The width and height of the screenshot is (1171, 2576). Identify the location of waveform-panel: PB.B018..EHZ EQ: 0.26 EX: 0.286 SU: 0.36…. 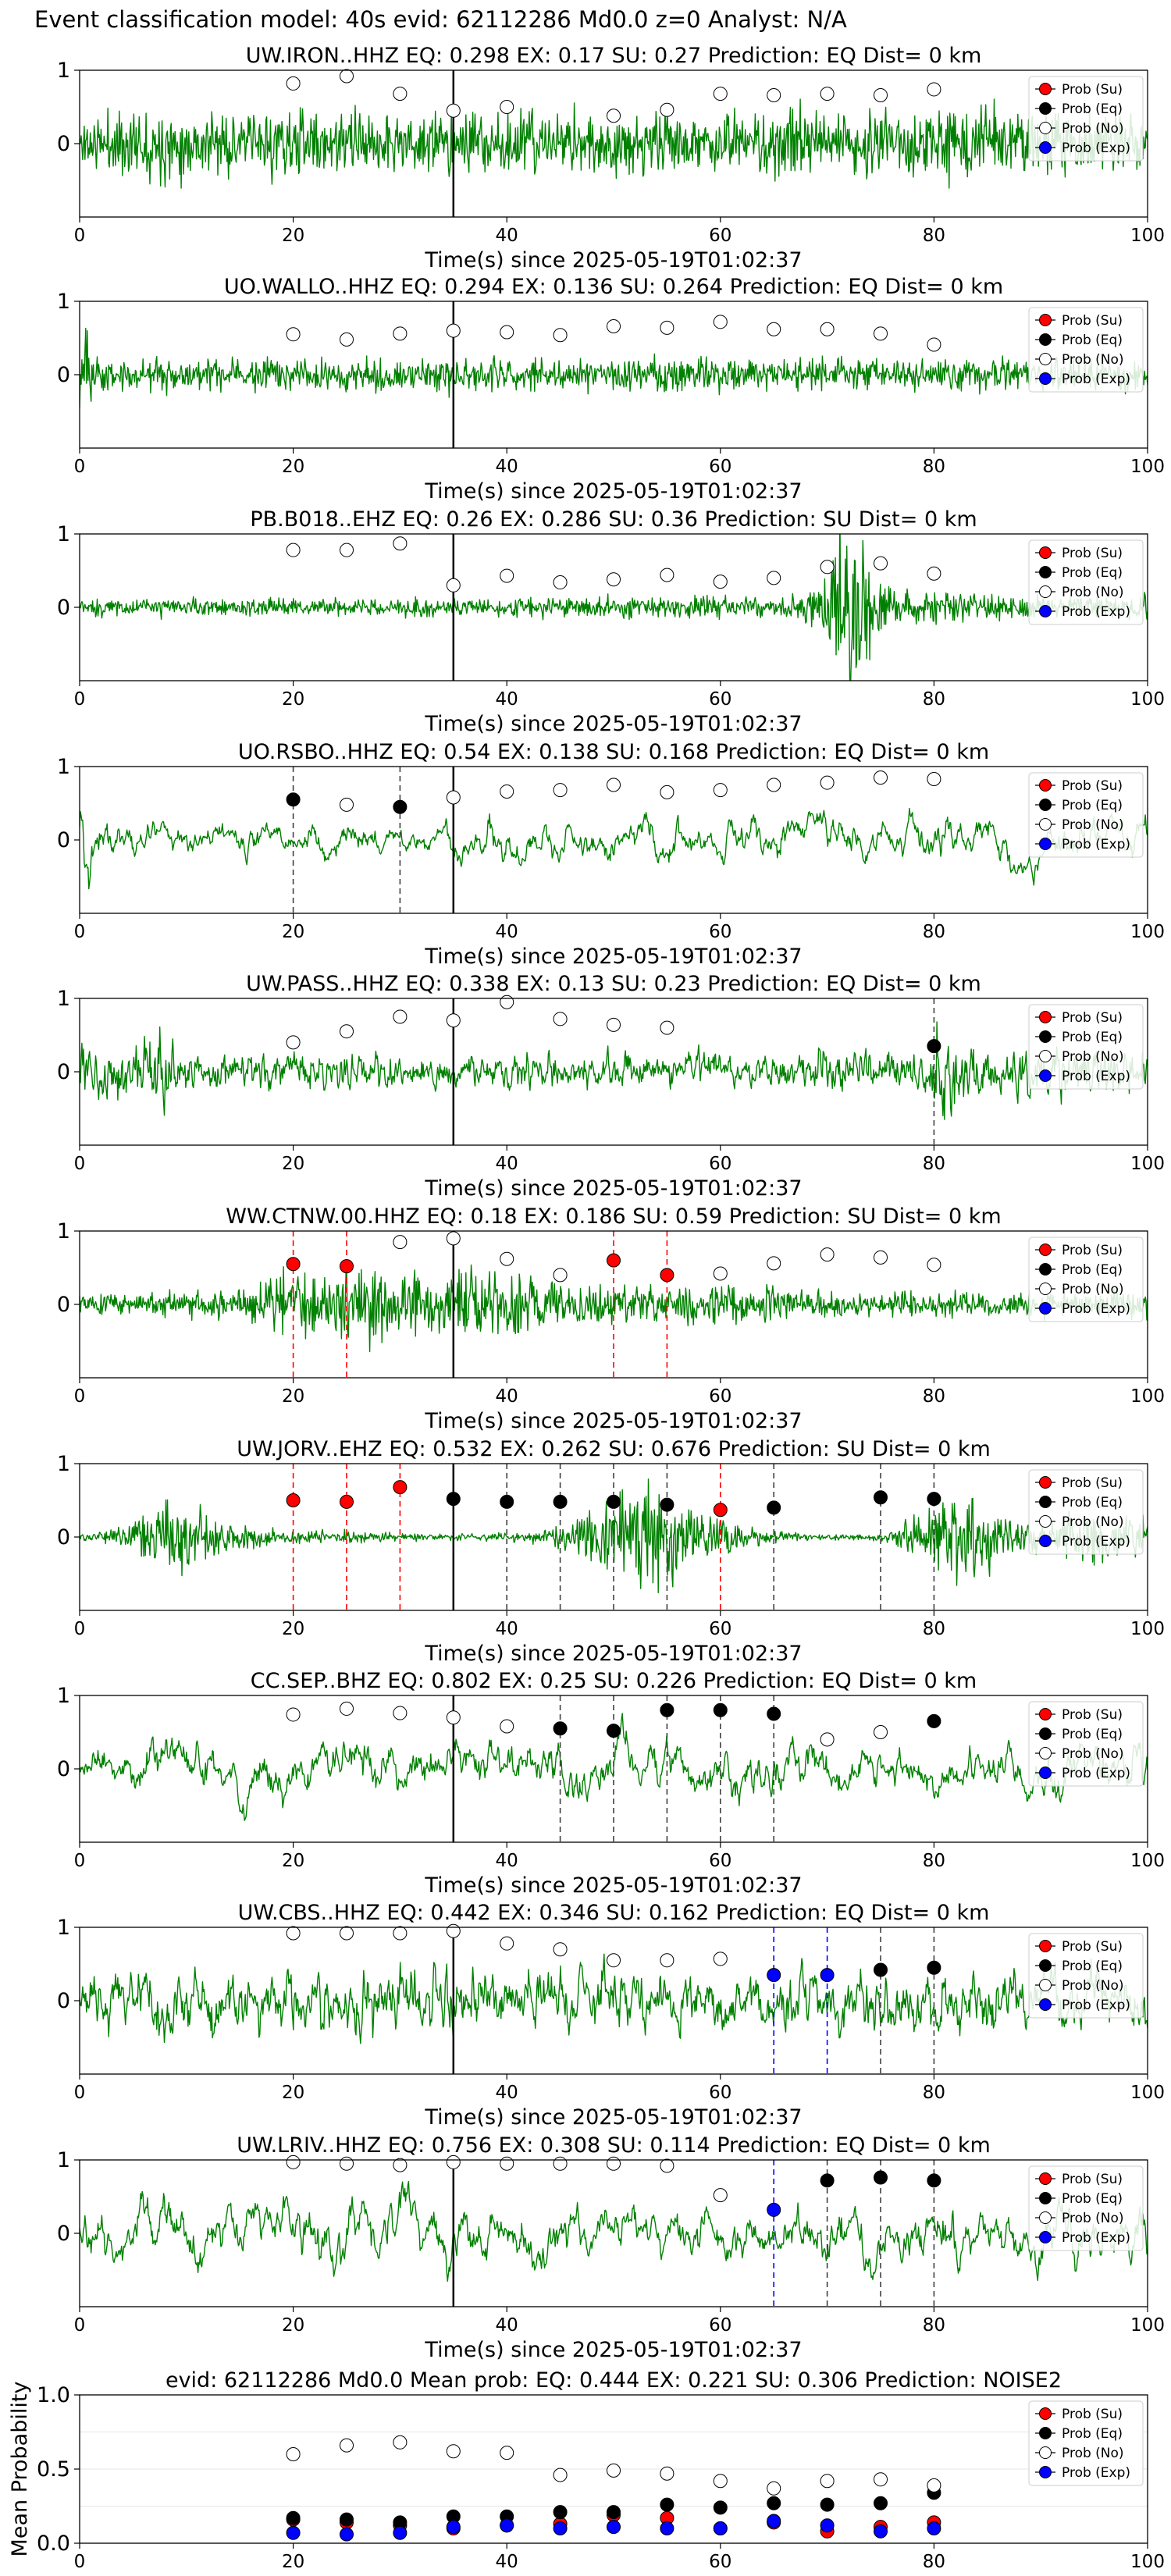
(611, 621).